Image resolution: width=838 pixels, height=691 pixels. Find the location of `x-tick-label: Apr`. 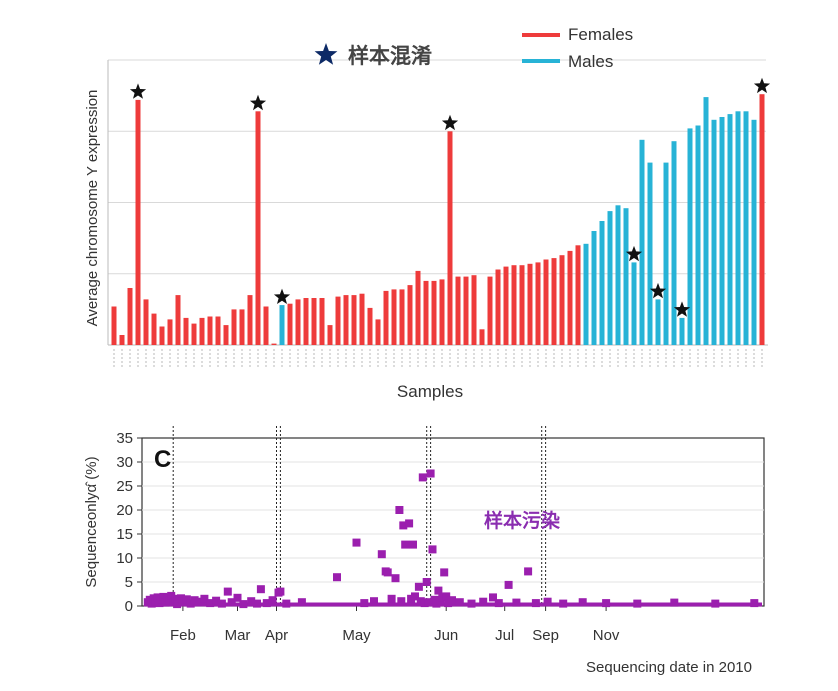

x-tick-label: Apr is located at coordinates (276, 635).